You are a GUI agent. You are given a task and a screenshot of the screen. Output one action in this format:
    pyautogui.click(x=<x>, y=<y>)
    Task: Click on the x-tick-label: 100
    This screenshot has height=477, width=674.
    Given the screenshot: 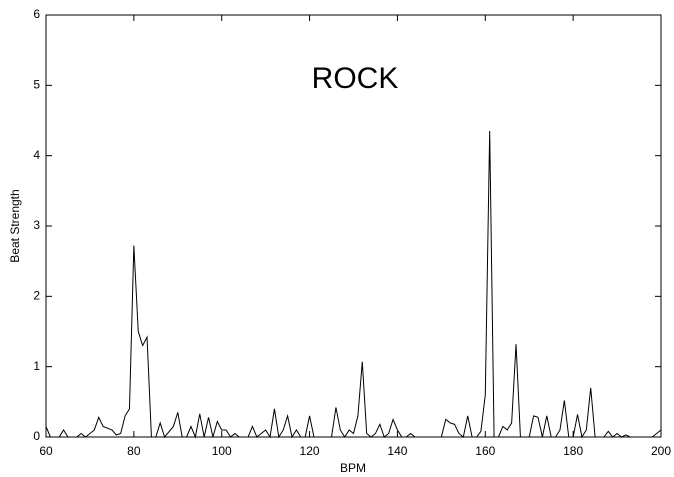 What is the action you would take?
    pyautogui.click(x=222, y=451)
    